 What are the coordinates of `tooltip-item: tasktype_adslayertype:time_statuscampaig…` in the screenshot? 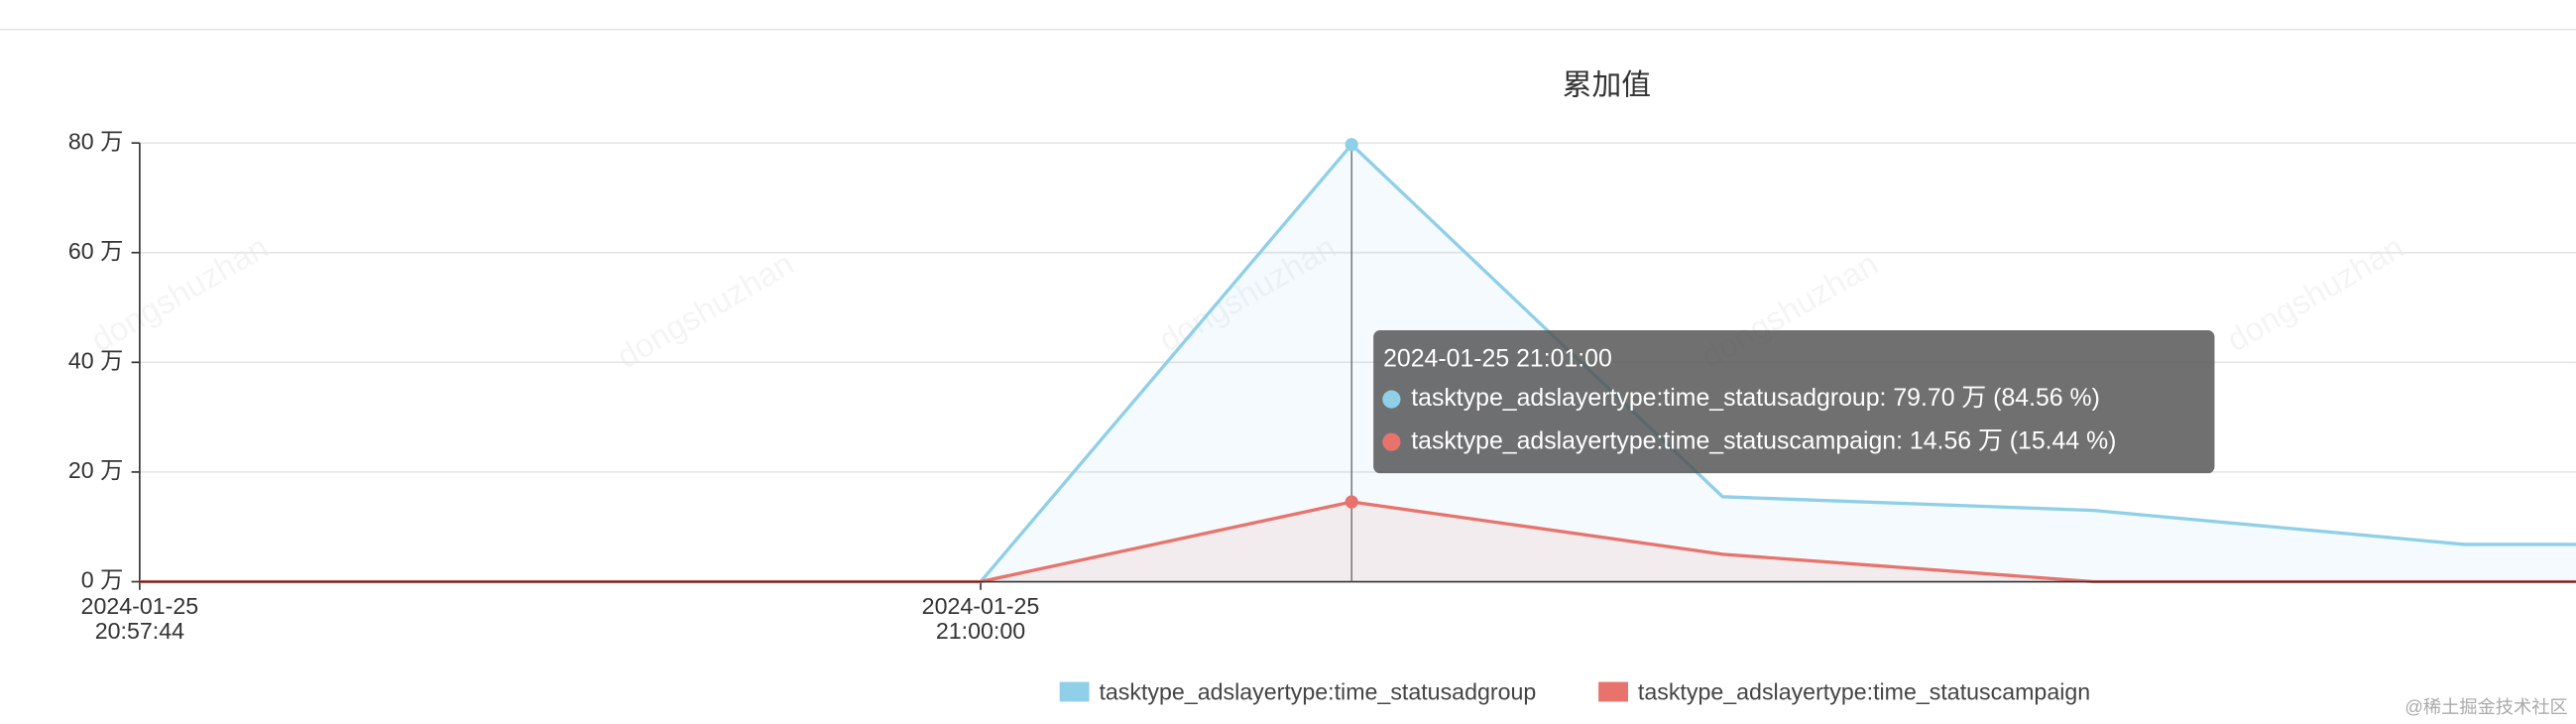 It's located at (1764, 440).